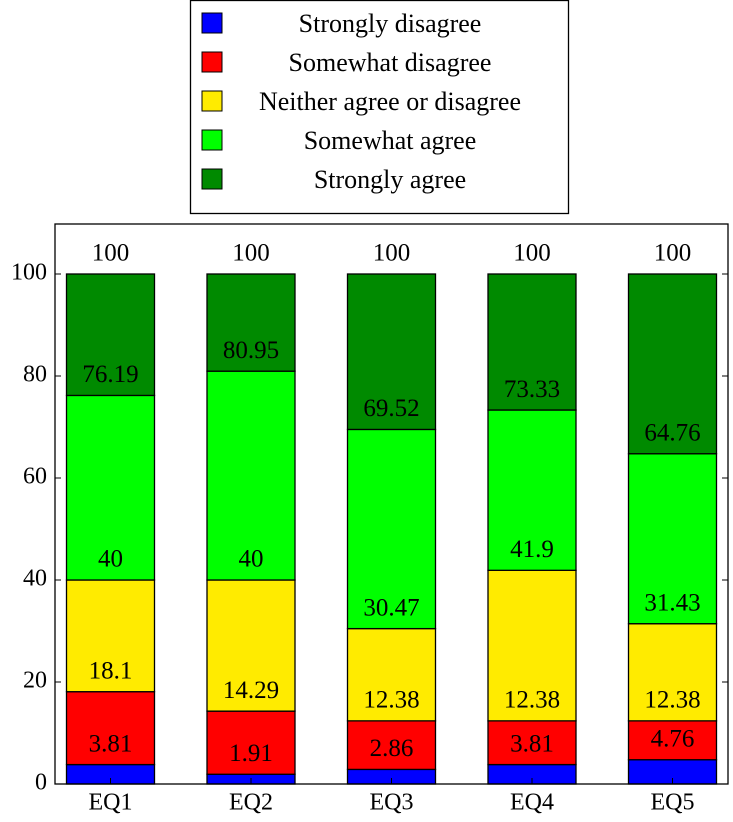  Describe the element at coordinates (110, 374) in the screenshot. I see `data-label: 76.19` at that location.